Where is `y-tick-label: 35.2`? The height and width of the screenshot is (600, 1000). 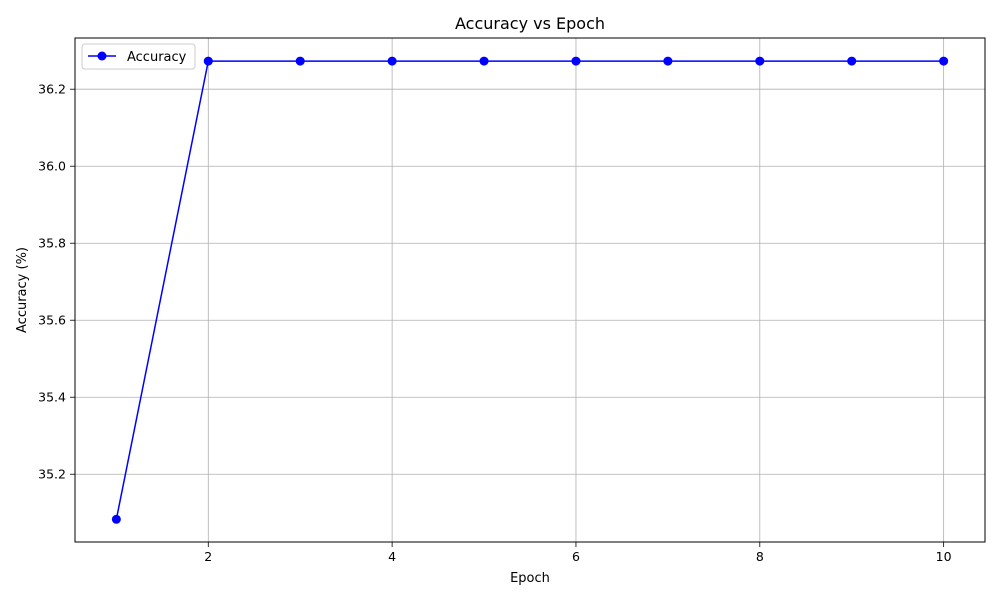
y-tick-label: 35.2 is located at coordinates (52, 474).